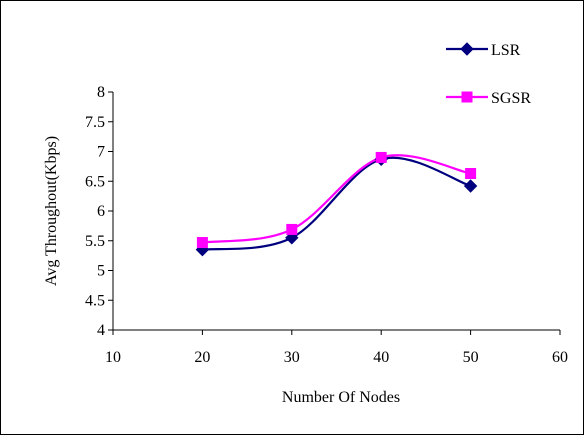 Image resolution: width=584 pixels, height=435 pixels. What do you see at coordinates (101, 271) in the screenshot?
I see `y-tick-label: 5` at bounding box center [101, 271].